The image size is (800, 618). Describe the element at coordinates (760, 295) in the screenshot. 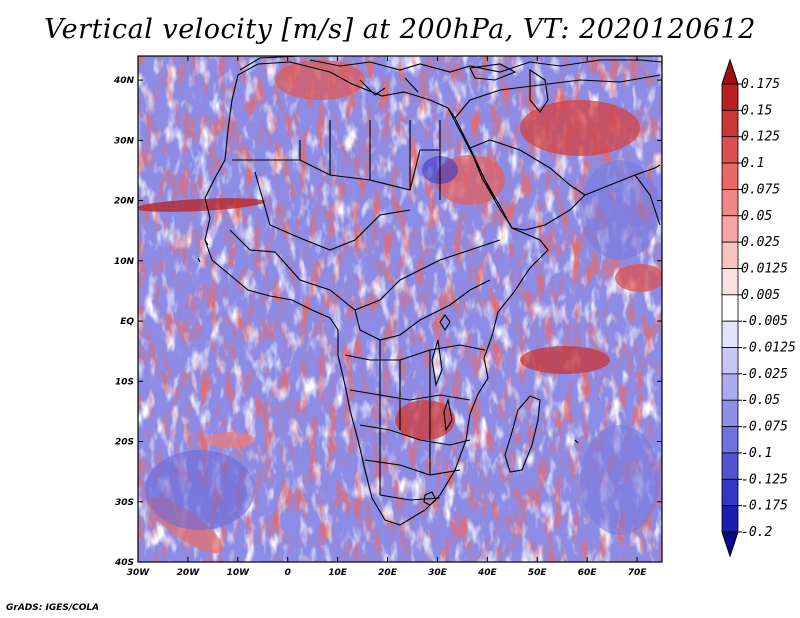

I see `colorbar-label: 0.005` at that location.